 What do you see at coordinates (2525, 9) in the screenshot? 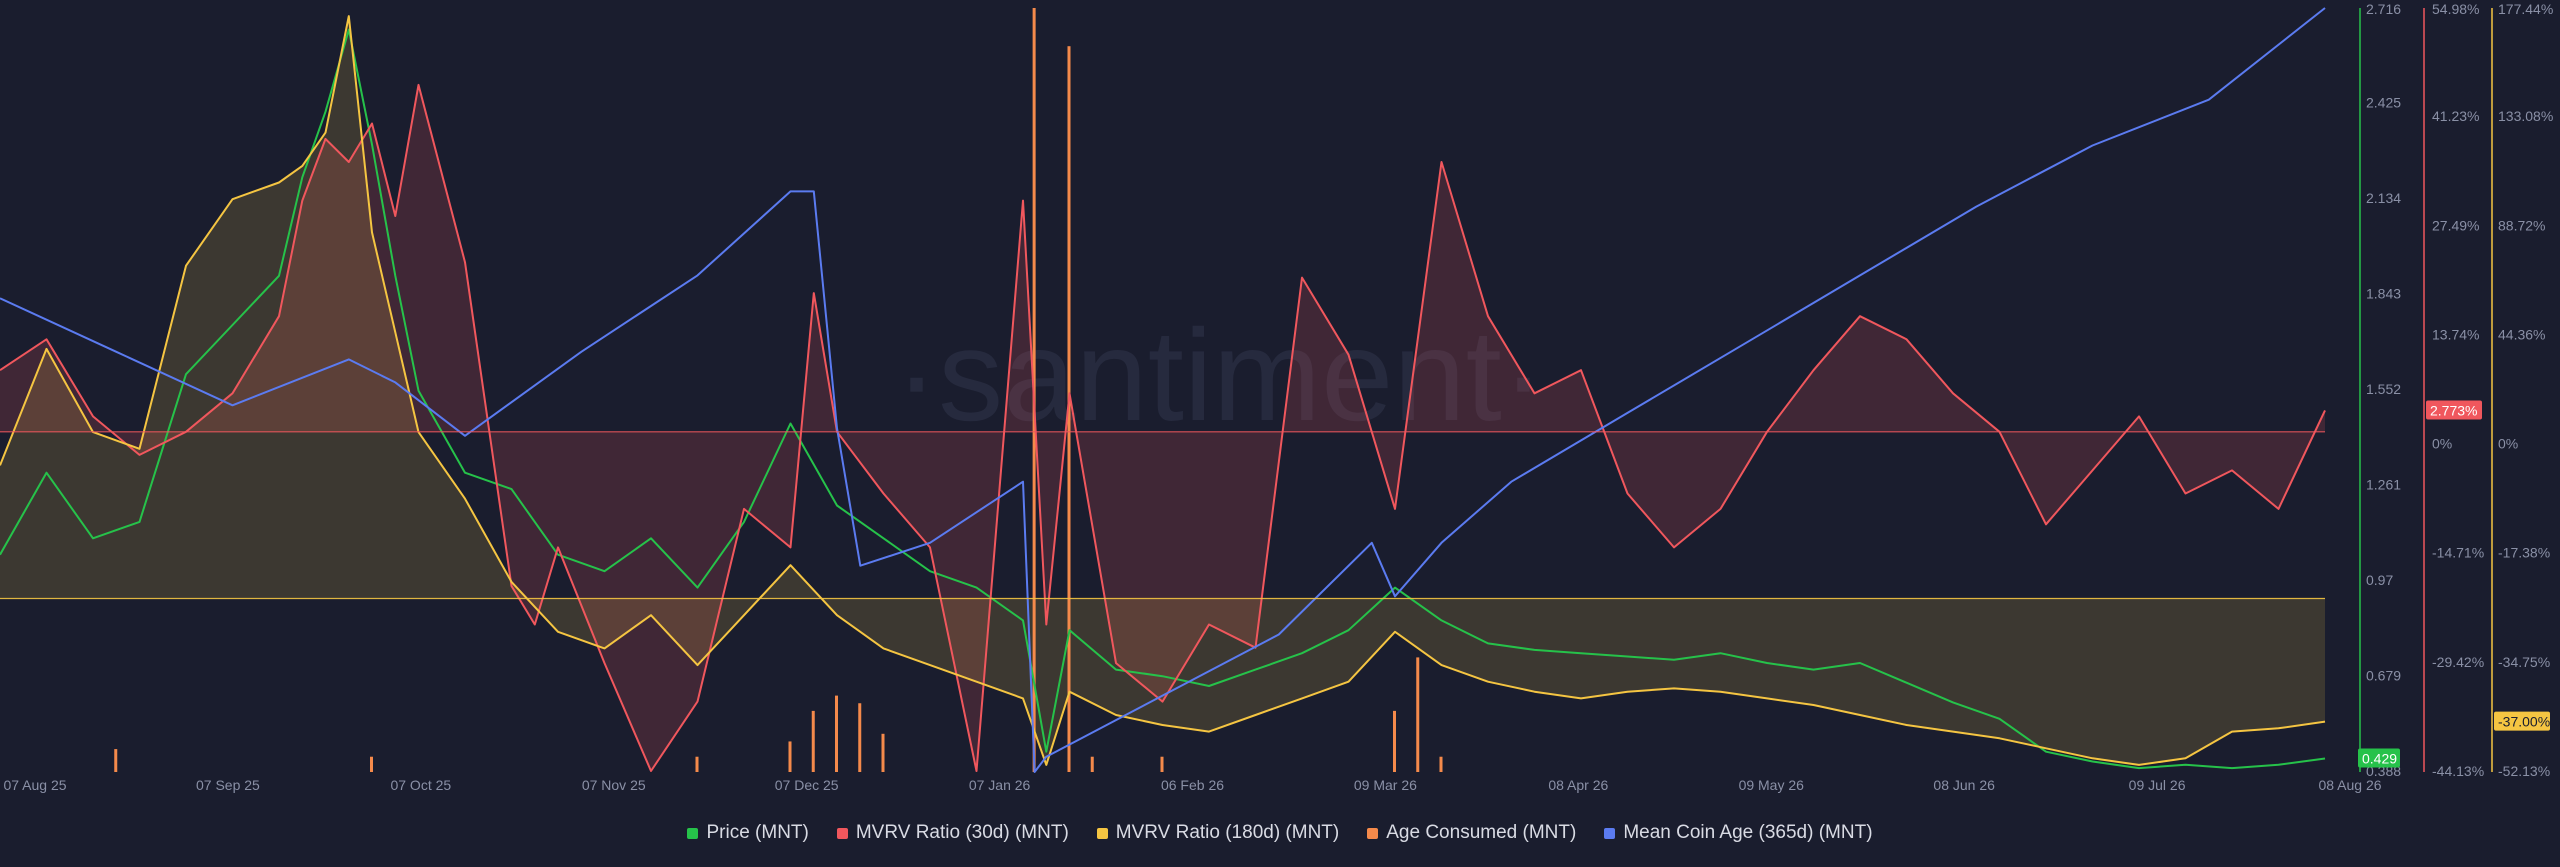
I see `y-tick-label-mvrv180: 177.44%` at bounding box center [2525, 9].